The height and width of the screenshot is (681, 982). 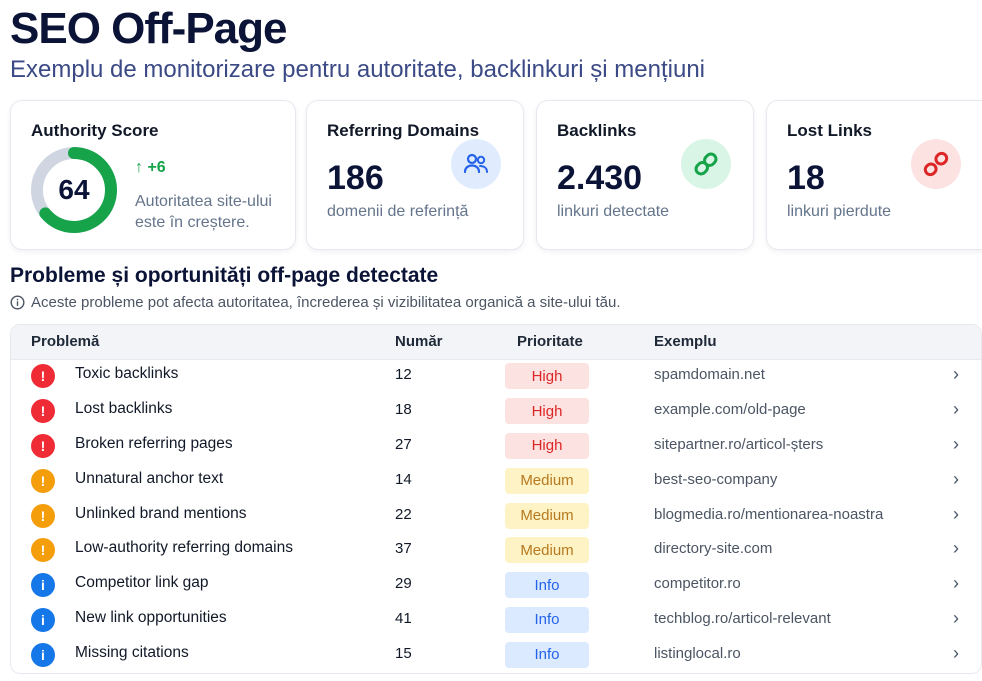 I want to click on authority-gauge, so click(x=74, y=190).